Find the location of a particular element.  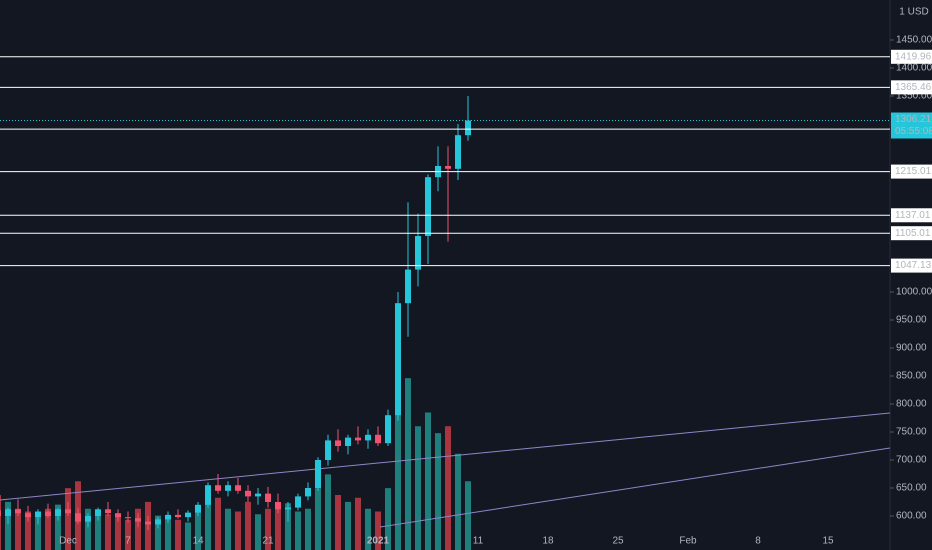

y-tick-label: 1000.00 is located at coordinates (914, 292).